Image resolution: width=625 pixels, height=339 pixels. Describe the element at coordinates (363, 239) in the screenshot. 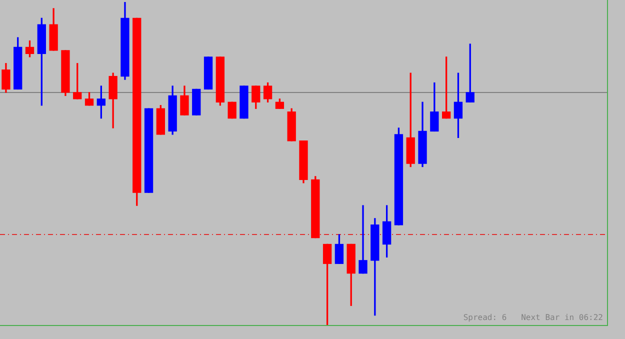

I see `candlestick` at that location.